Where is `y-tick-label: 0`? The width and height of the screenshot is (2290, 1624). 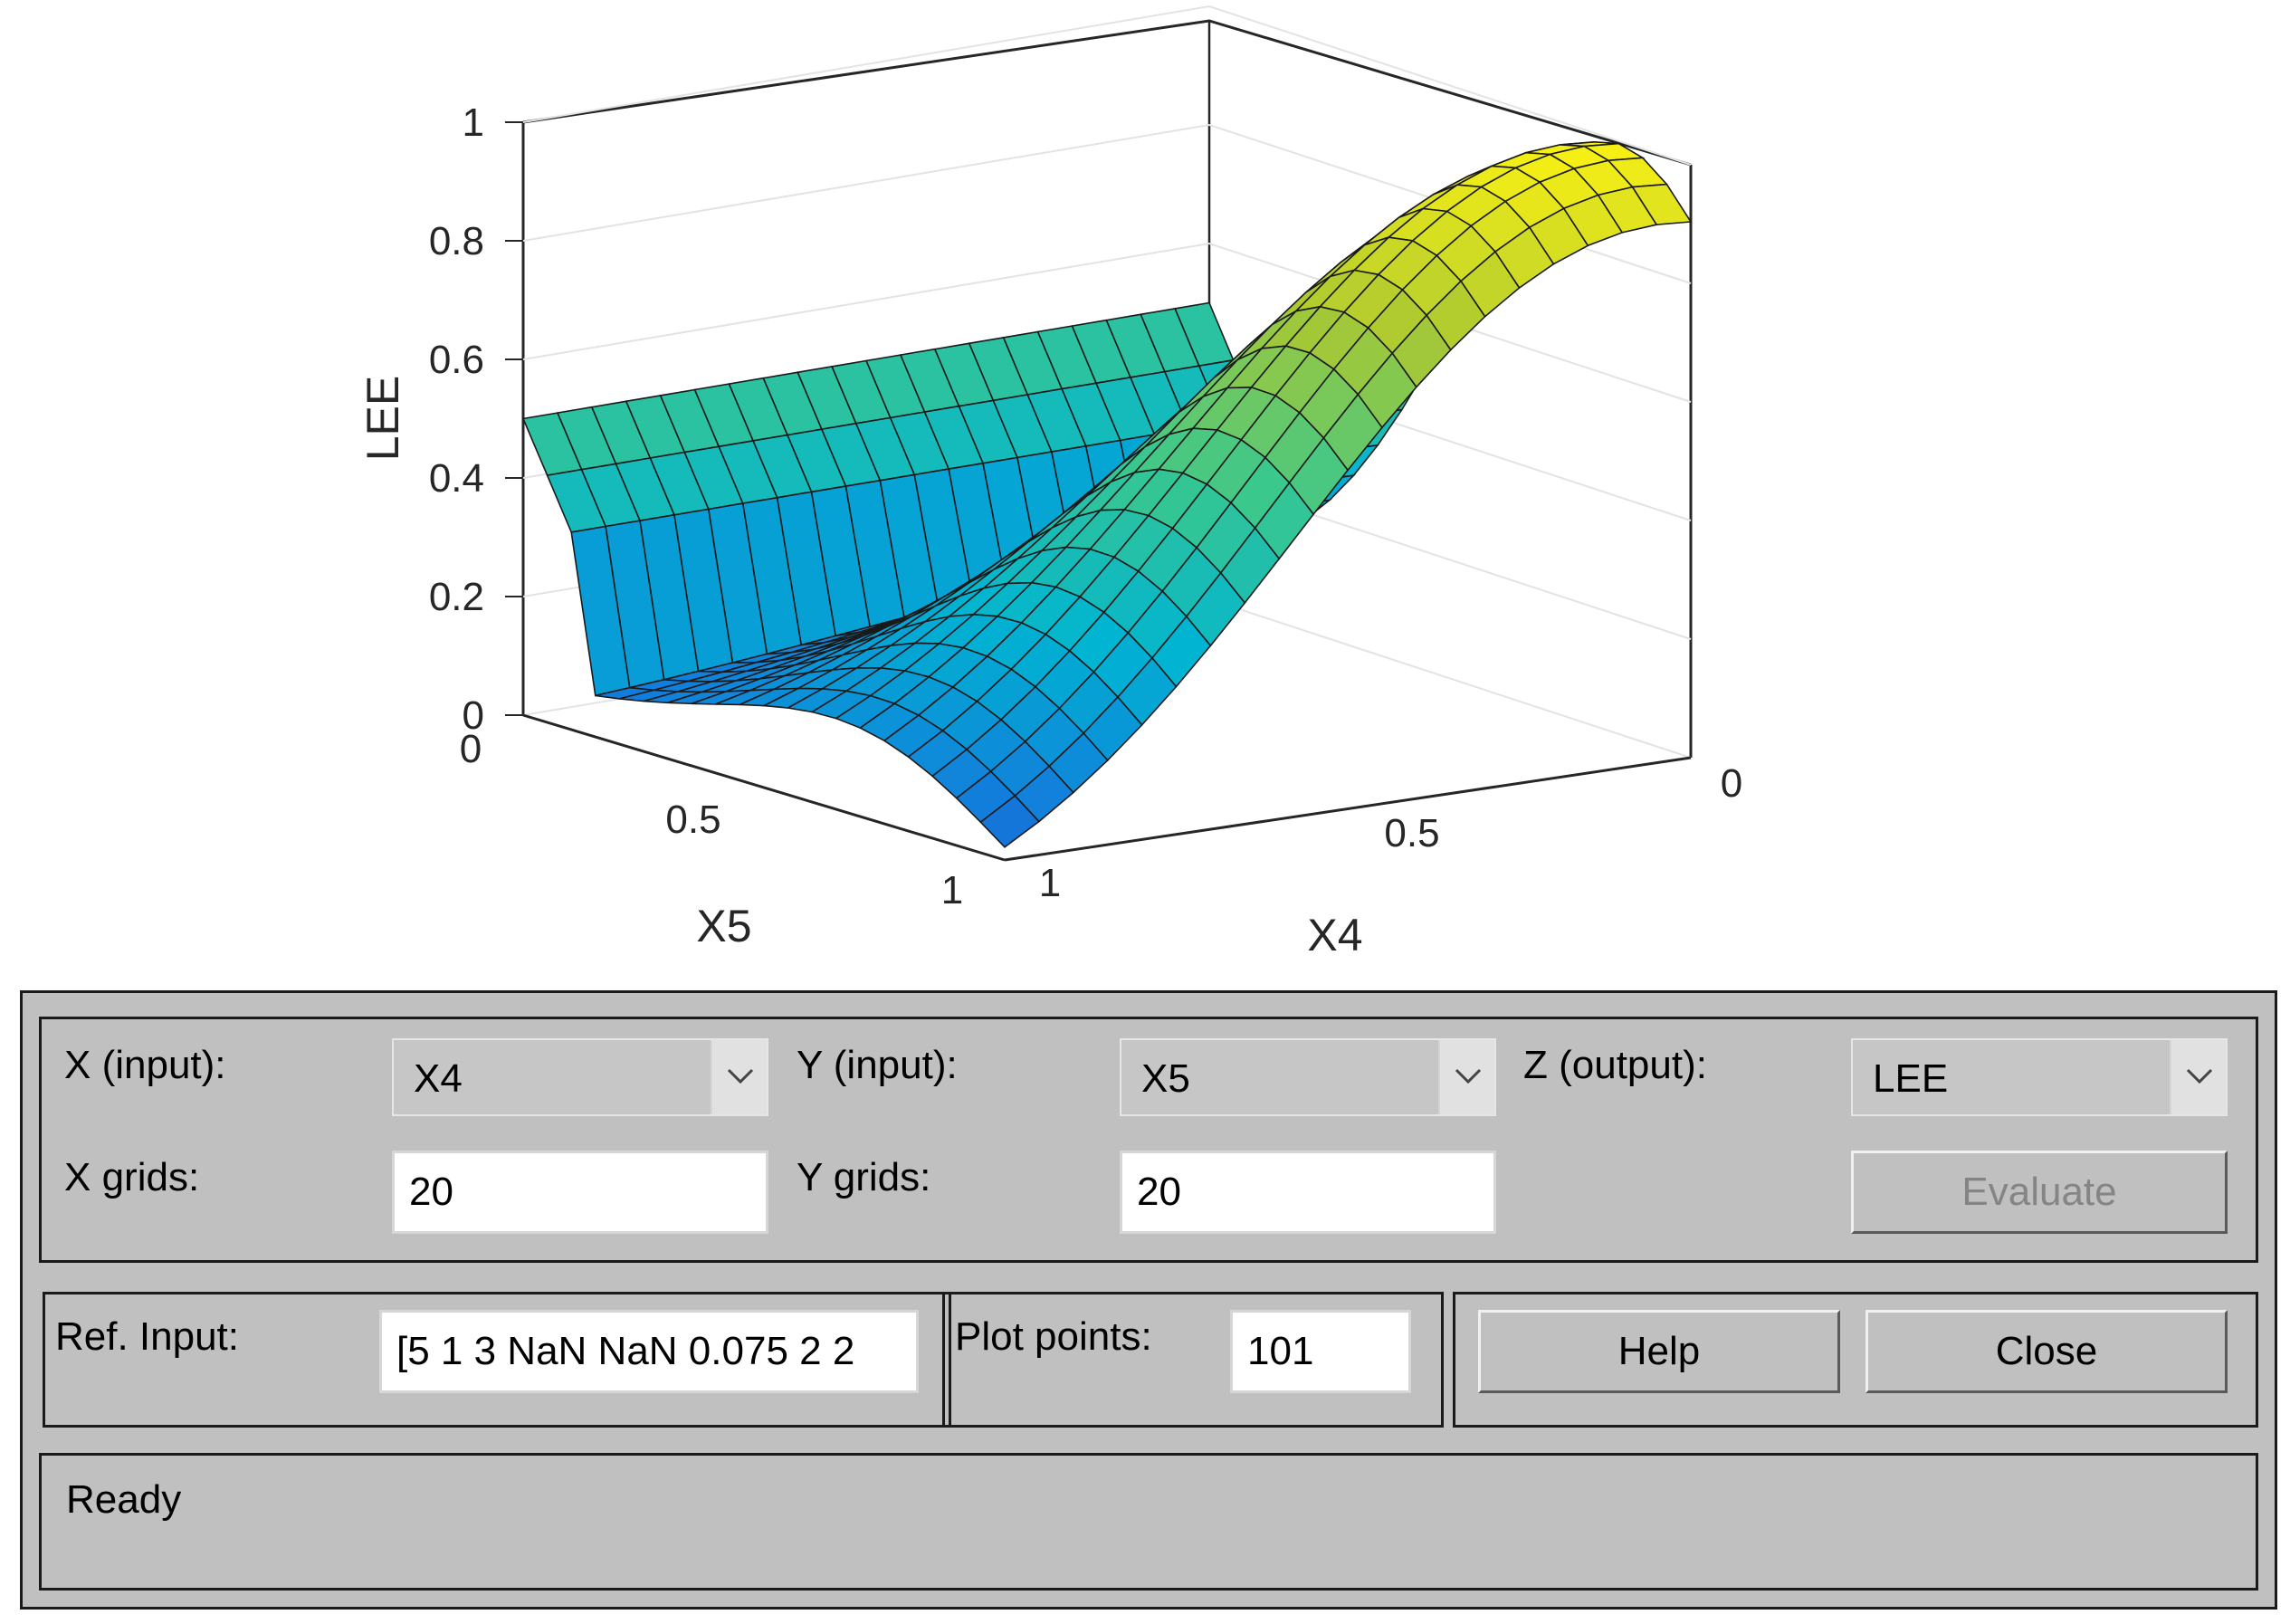 y-tick-label: 0 is located at coordinates (471, 749).